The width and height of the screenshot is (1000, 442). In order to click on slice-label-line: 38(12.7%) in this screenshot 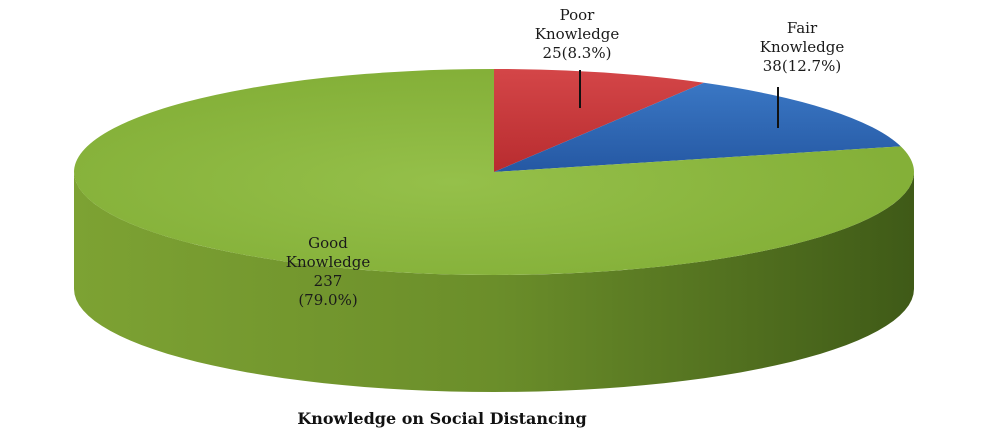, I will do `click(802, 66)`.